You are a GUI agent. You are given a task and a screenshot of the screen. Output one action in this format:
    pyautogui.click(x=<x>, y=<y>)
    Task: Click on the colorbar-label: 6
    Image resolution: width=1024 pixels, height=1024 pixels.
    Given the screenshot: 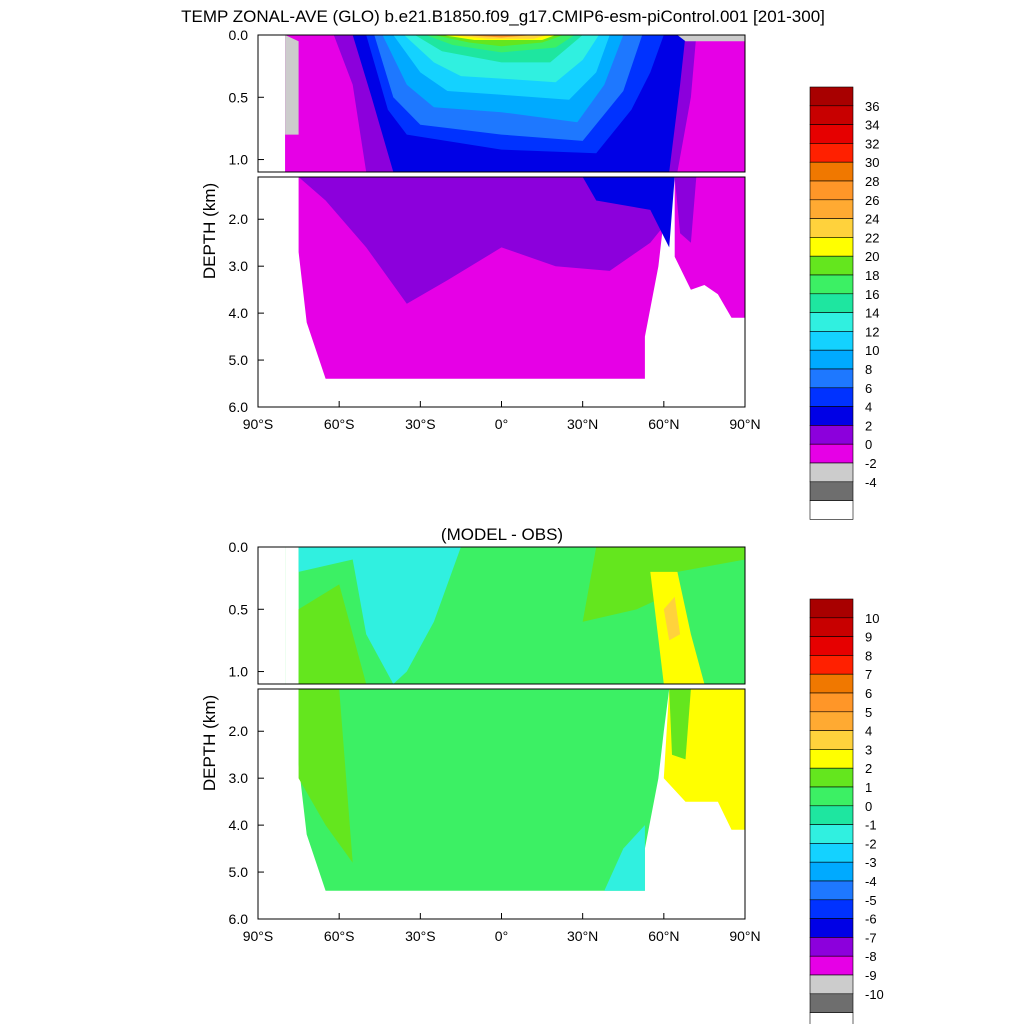 What is the action you would take?
    pyautogui.click(x=868, y=693)
    